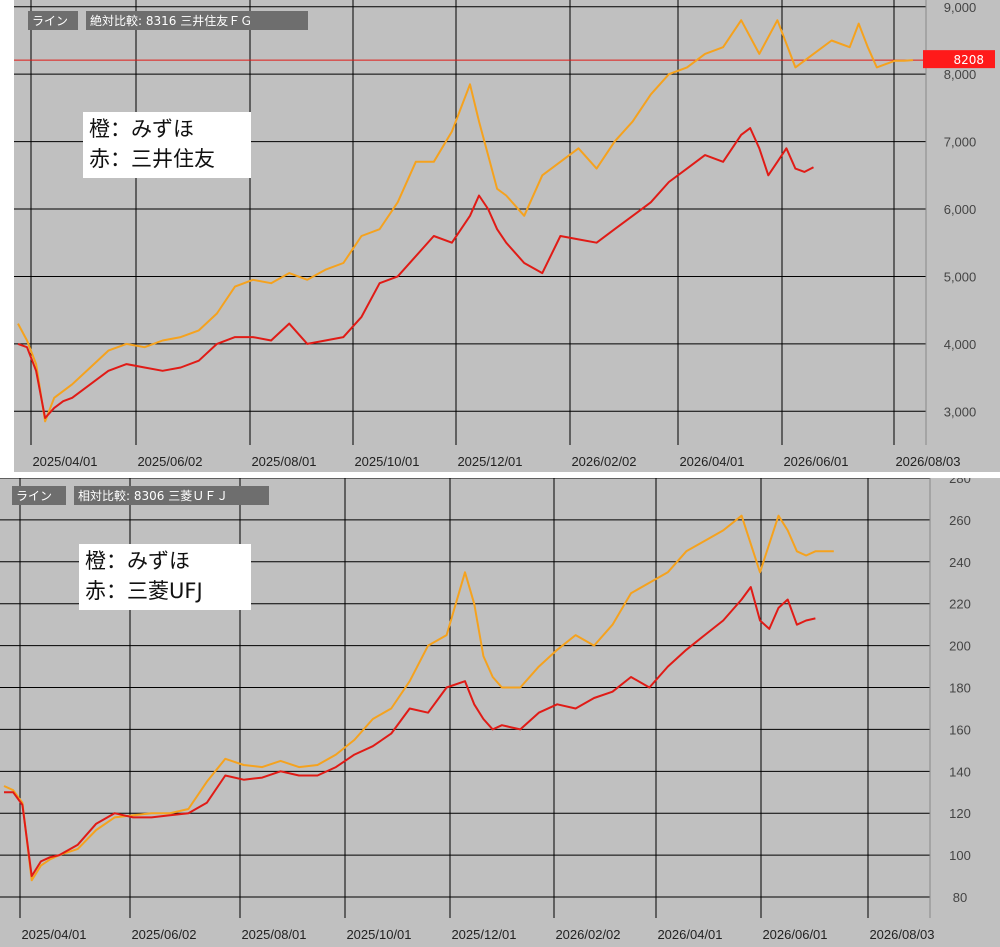  I want to click on y-tick-label: 220, so click(960, 604).